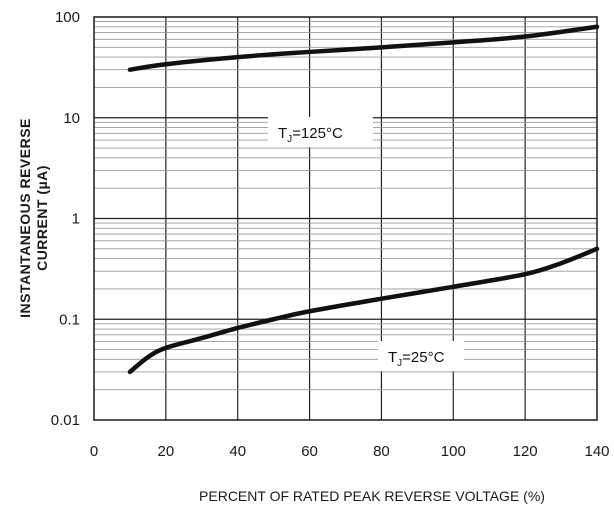  Describe the element at coordinates (309, 451) in the screenshot. I see `x-tick-label-3: 60` at that location.